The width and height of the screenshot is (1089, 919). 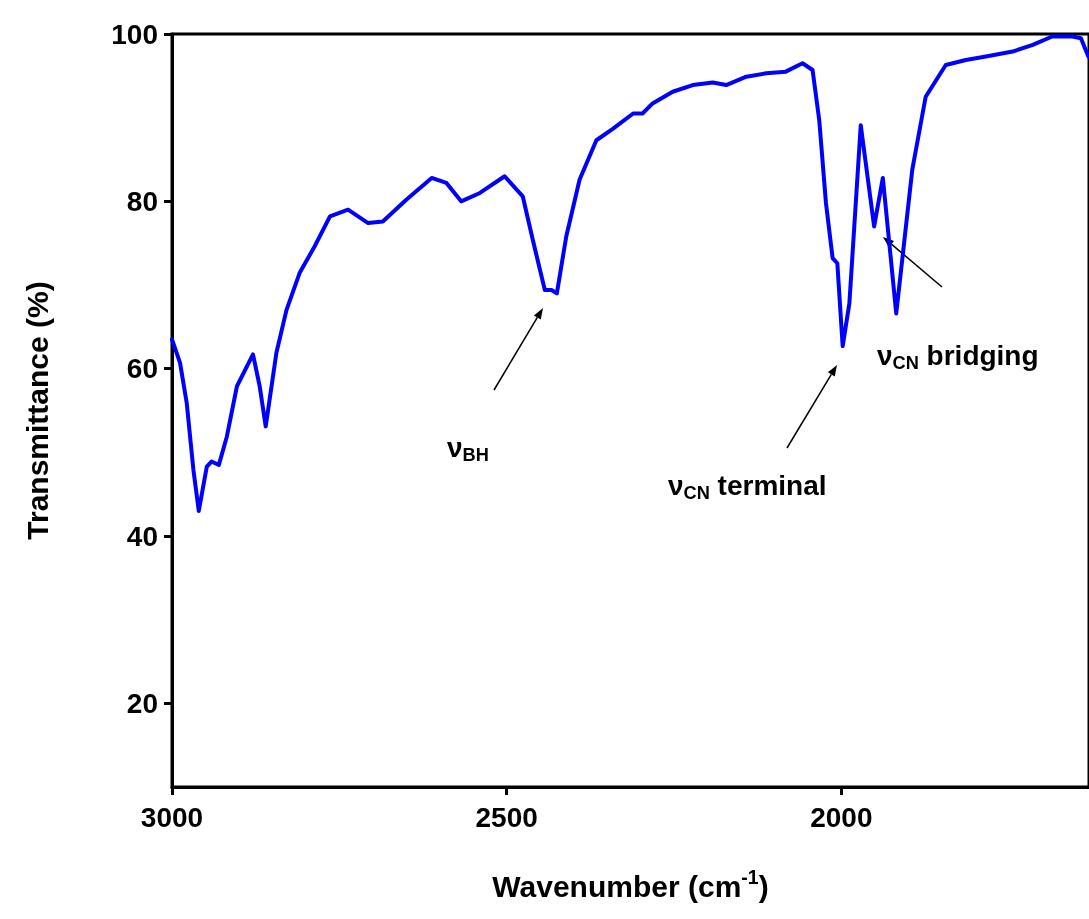 What do you see at coordinates (142, 201) in the screenshot?
I see `y-tick-label: 80` at bounding box center [142, 201].